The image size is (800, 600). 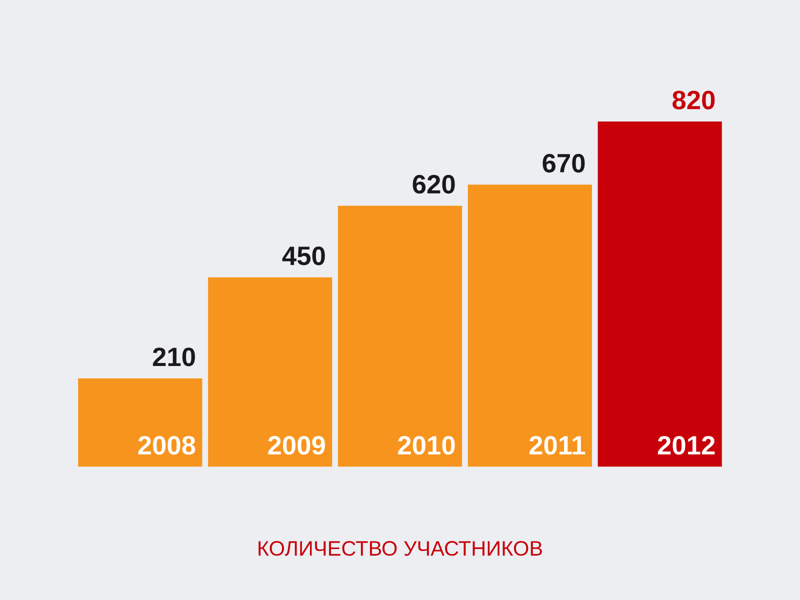 What do you see at coordinates (426, 445) in the screenshot?
I see `x-tick-label: 2010` at bounding box center [426, 445].